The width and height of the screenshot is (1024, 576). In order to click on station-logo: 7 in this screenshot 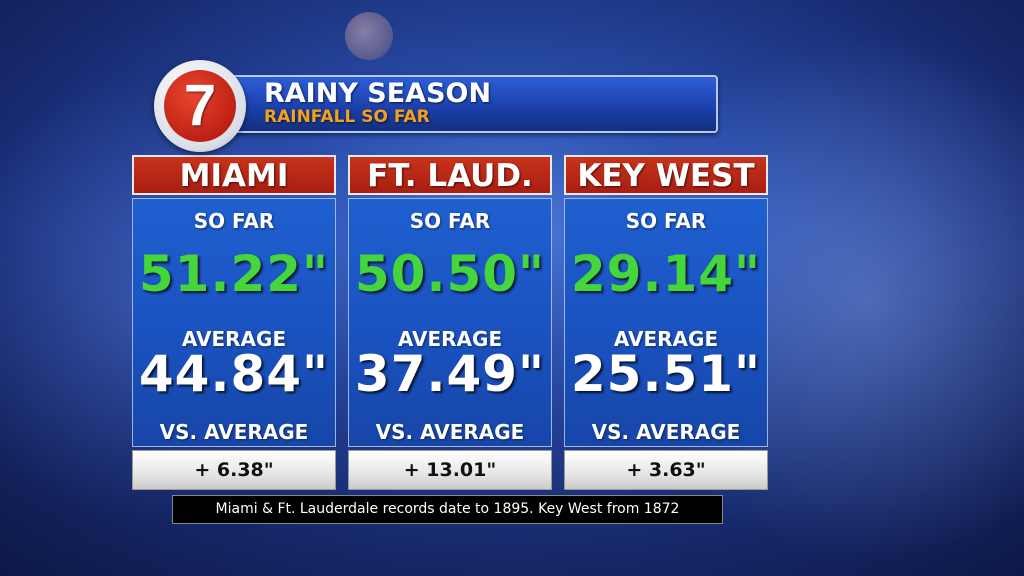, I will do `click(200, 106)`.